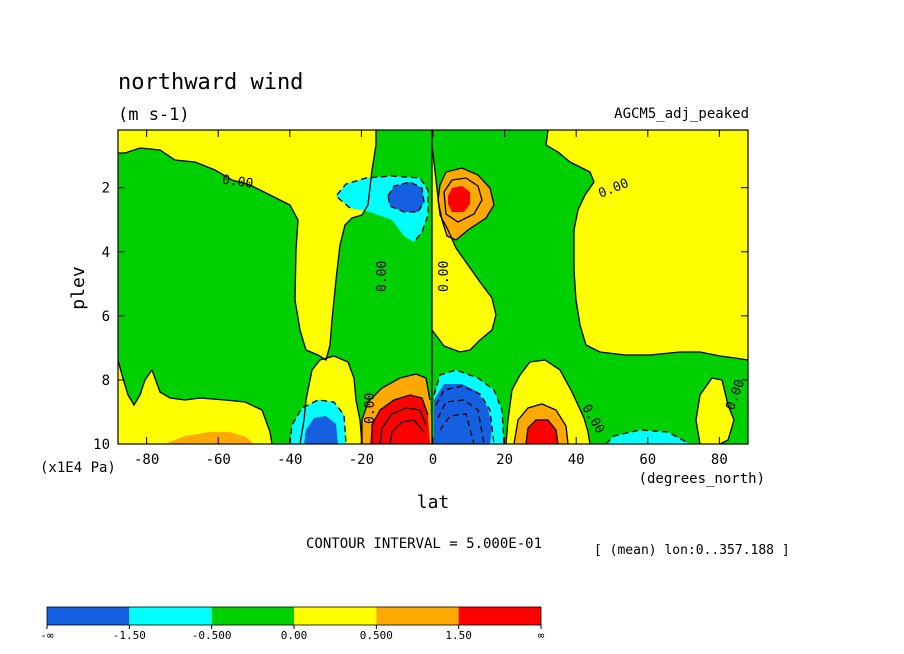 The image size is (904, 654). Describe the element at coordinates (648, 436) in the screenshot. I see `neg-contour-far-nh` at that location.